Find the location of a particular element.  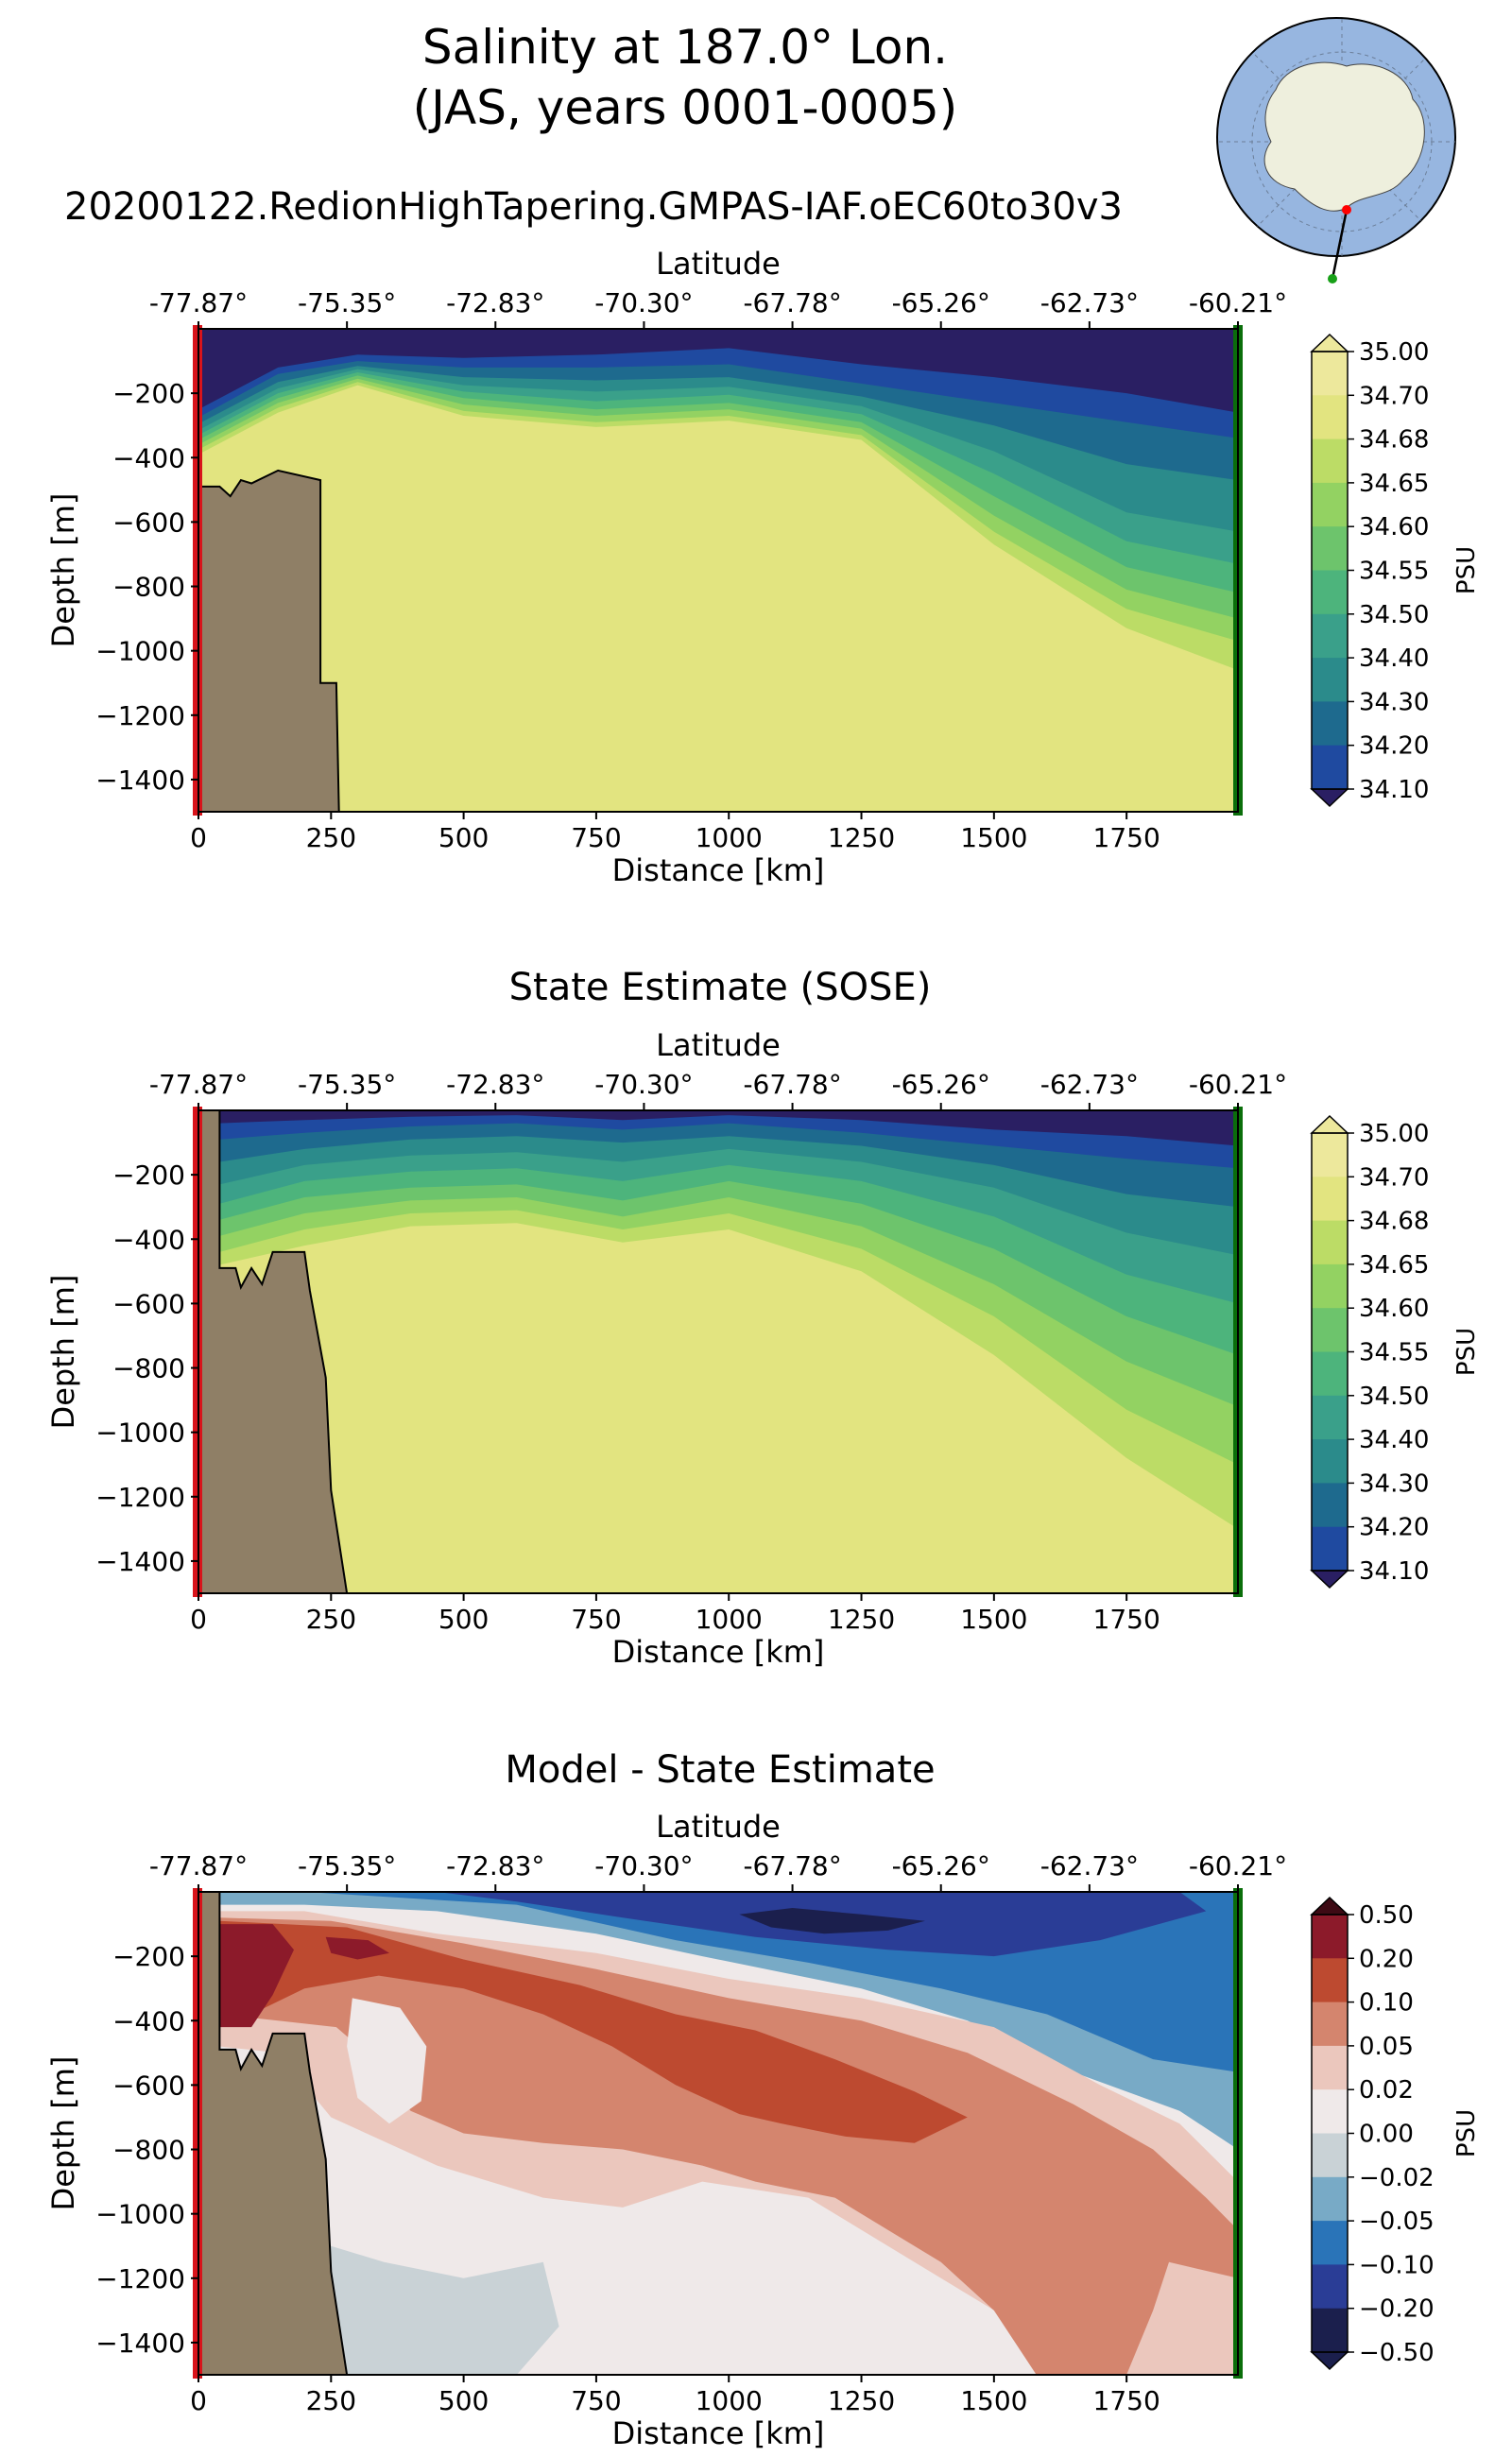

y-tick-label: −800 is located at coordinates (148, 1368).